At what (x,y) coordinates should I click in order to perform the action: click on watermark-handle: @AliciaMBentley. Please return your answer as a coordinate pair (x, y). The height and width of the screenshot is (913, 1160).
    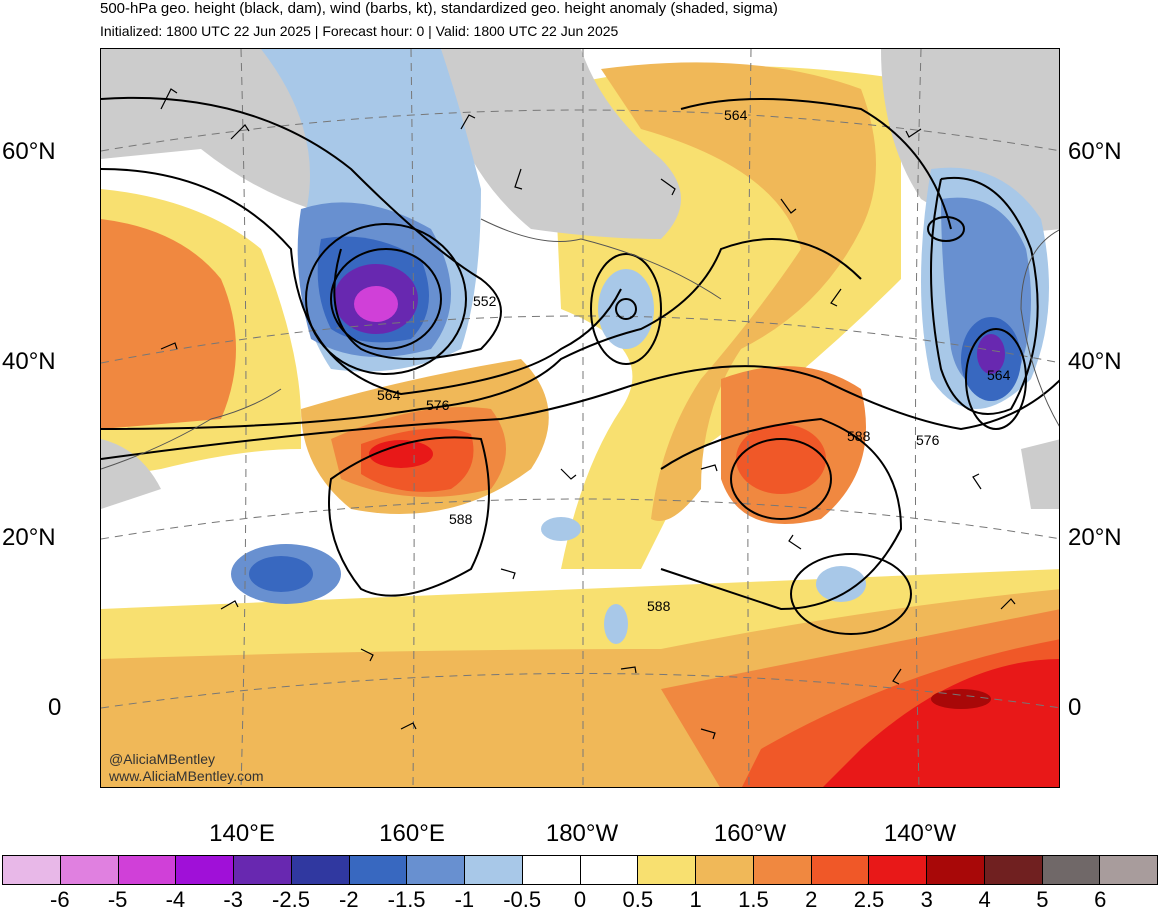
    Looking at the image, I should click on (162, 759).